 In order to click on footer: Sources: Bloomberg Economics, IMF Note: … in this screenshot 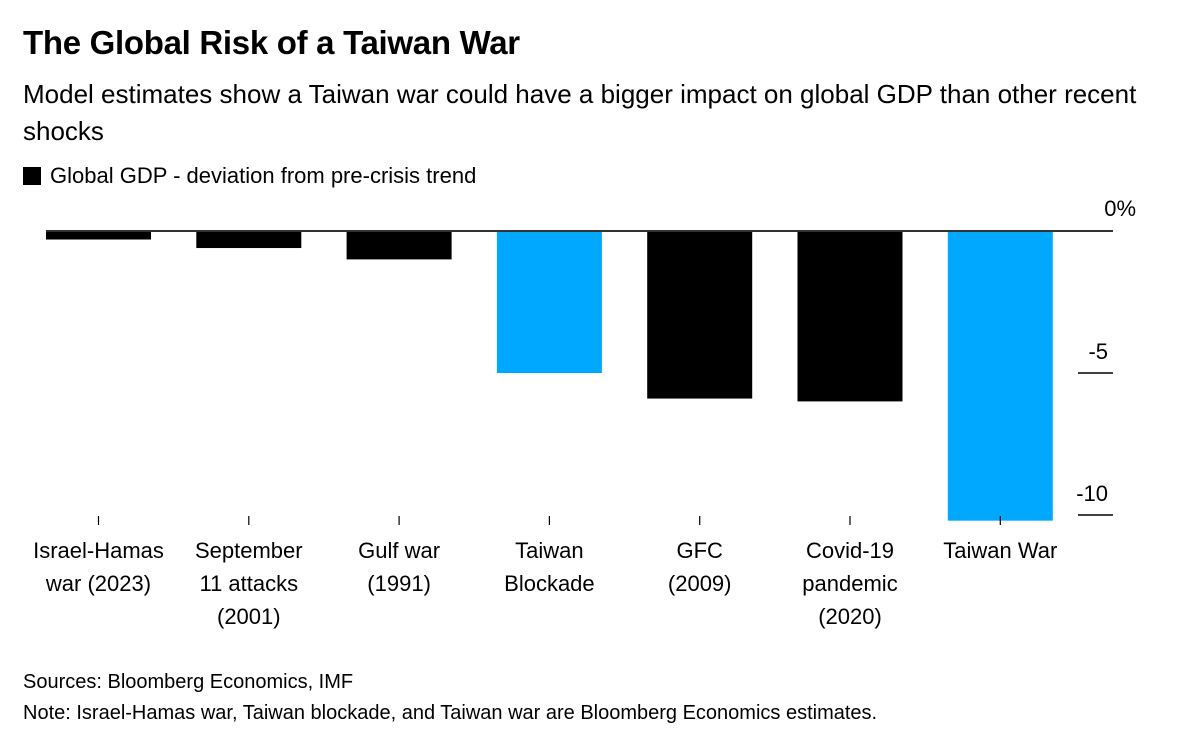, I will do `click(450, 698)`.